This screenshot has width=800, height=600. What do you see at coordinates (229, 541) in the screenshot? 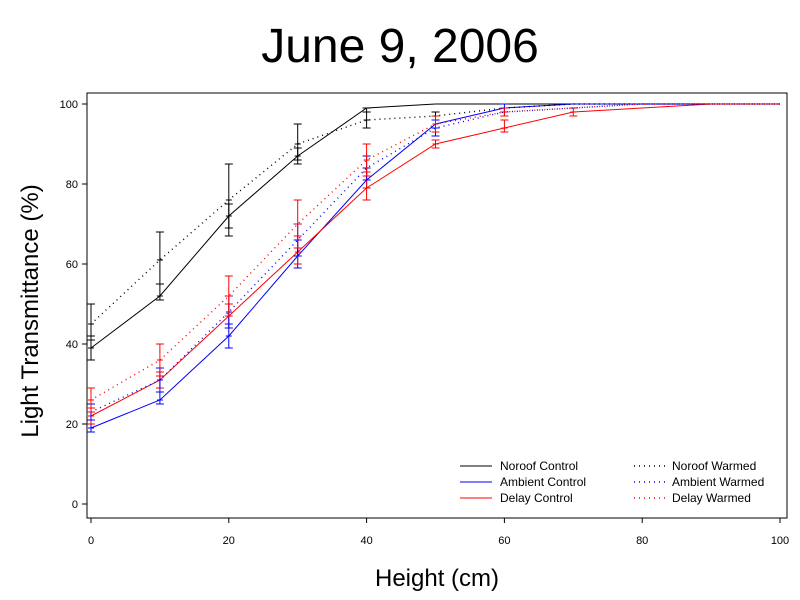
I see `x-tick-label: 20` at bounding box center [229, 541].